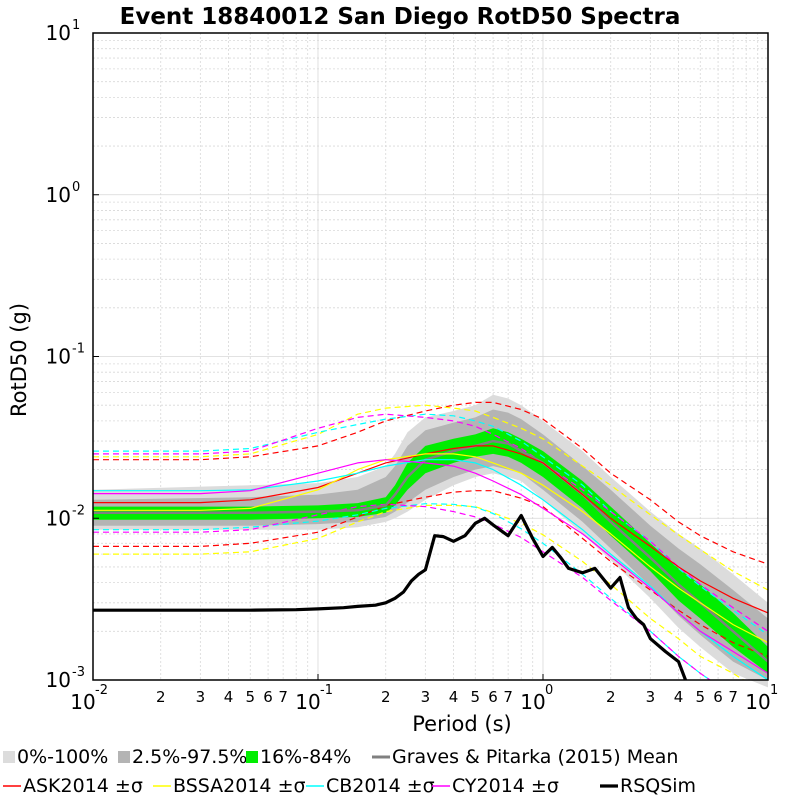 The image size is (800, 800). I want to click on x-axis-label: Period (s), so click(461, 724).